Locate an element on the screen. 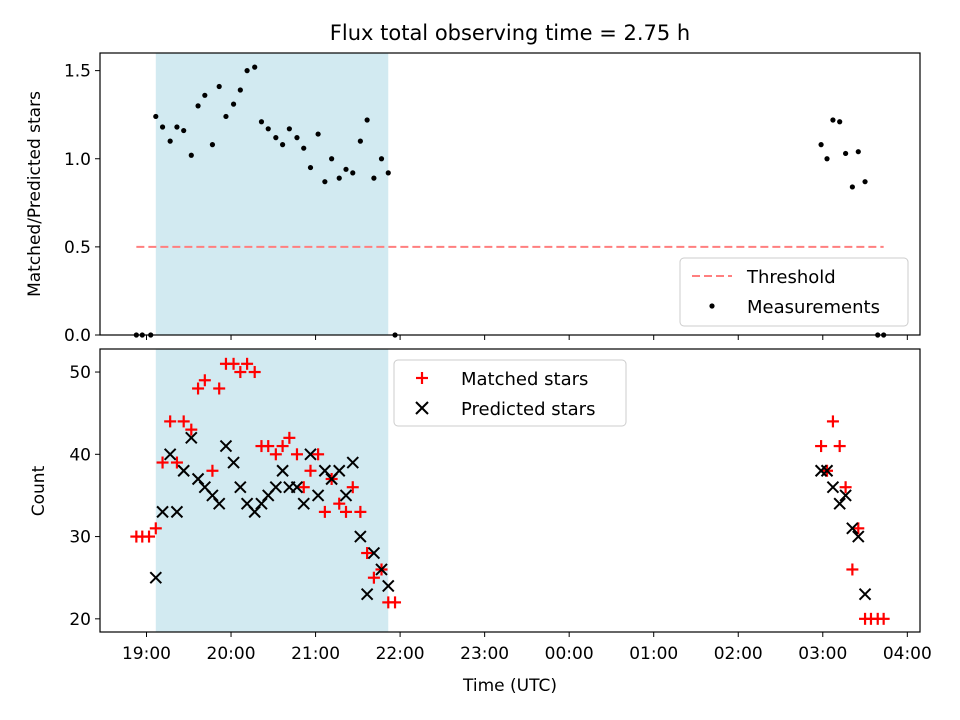 Image resolution: width=960 pixels, height=720 pixels. legend-measurements-swatch is located at coordinates (712, 306).